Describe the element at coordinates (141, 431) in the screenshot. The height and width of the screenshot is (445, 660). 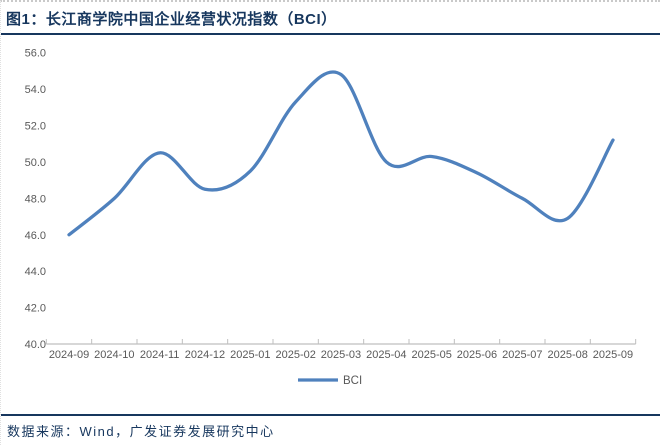
I see `data-source-note: 数据来源：Wind，广发证券发展研究中心` at that location.